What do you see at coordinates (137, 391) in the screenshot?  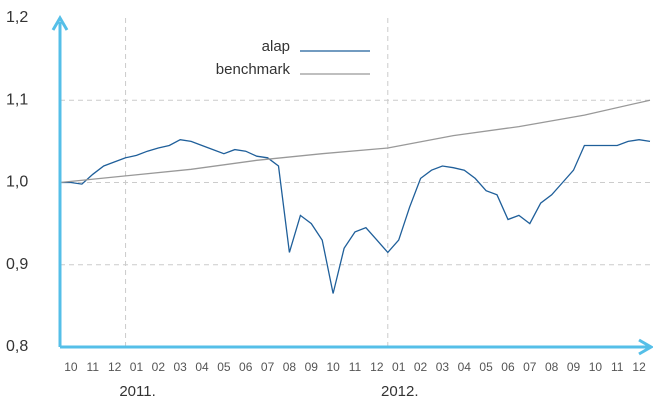 I see `year-label: 2011.` at bounding box center [137, 391].